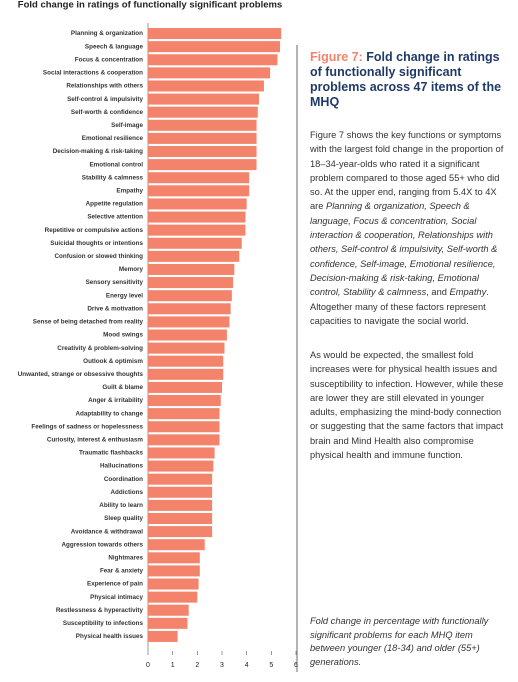  What do you see at coordinates (115, 400) in the screenshot?
I see `y-tick-label: Anger & irritability` at bounding box center [115, 400].